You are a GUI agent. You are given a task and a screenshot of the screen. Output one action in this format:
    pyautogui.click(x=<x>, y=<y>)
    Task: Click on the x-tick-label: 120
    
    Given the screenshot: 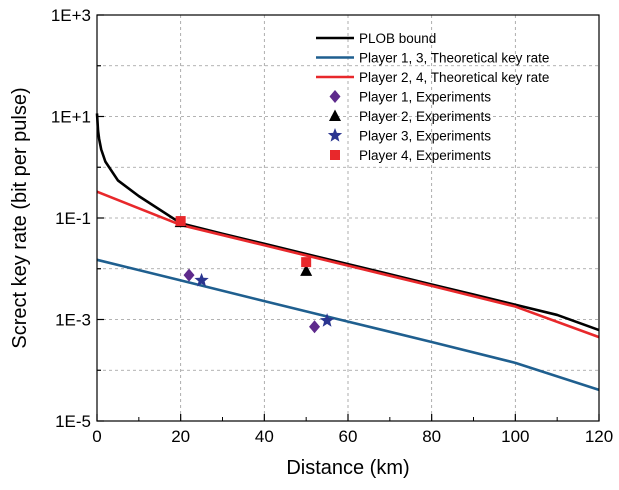 What is the action you would take?
    pyautogui.click(x=599, y=436)
    